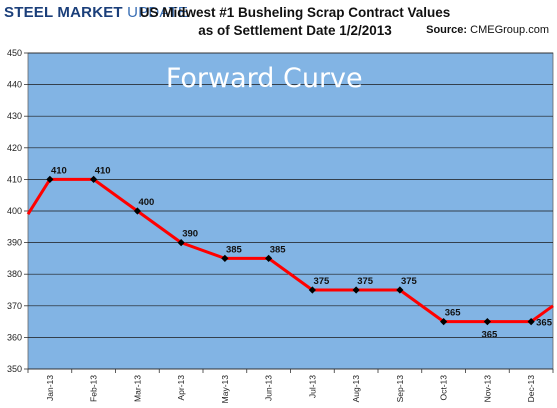 The width and height of the screenshot is (557, 408). I want to click on y-tick-label: 450, so click(14, 53).